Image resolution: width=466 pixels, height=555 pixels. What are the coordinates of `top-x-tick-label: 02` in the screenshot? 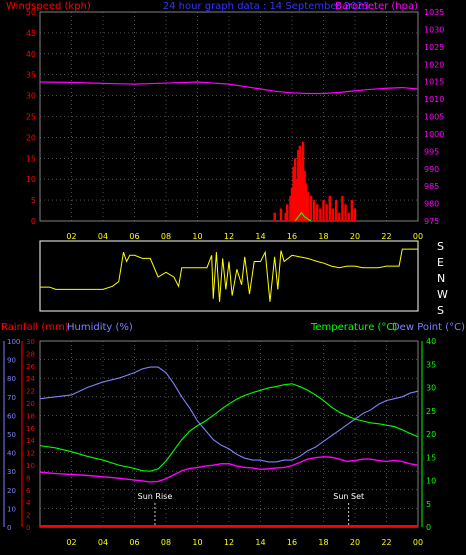 It's located at (71, 236).